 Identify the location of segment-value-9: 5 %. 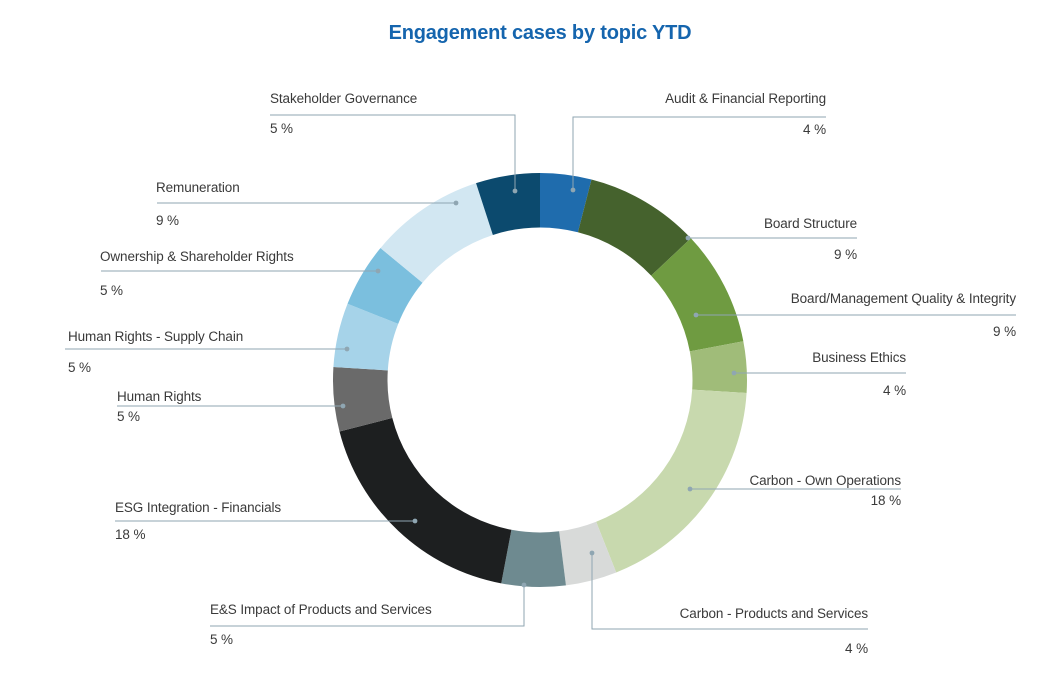
(79, 367).